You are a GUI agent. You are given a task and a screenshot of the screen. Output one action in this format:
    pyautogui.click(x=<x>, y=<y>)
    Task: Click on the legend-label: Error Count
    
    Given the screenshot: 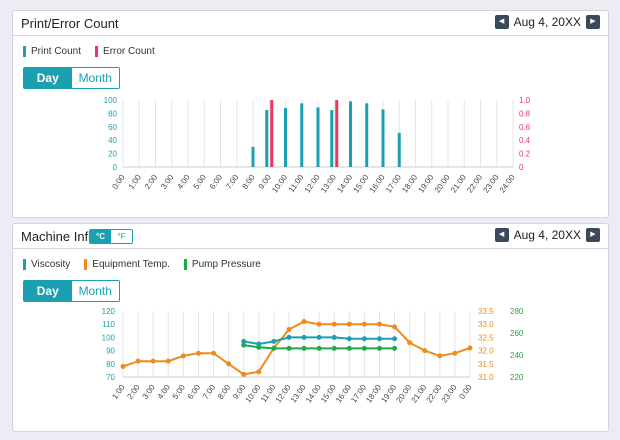 What is the action you would take?
    pyautogui.click(x=129, y=51)
    